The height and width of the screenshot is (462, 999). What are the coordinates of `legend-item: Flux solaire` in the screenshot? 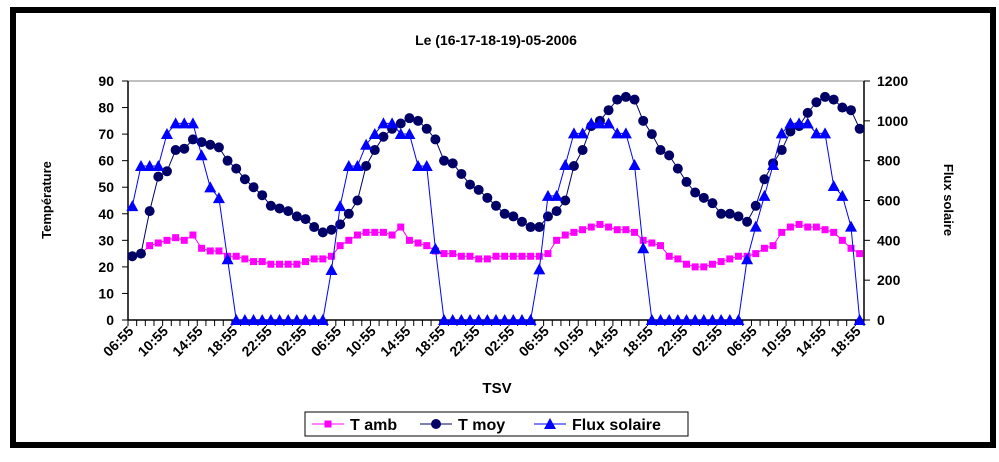 It's located at (597, 425).